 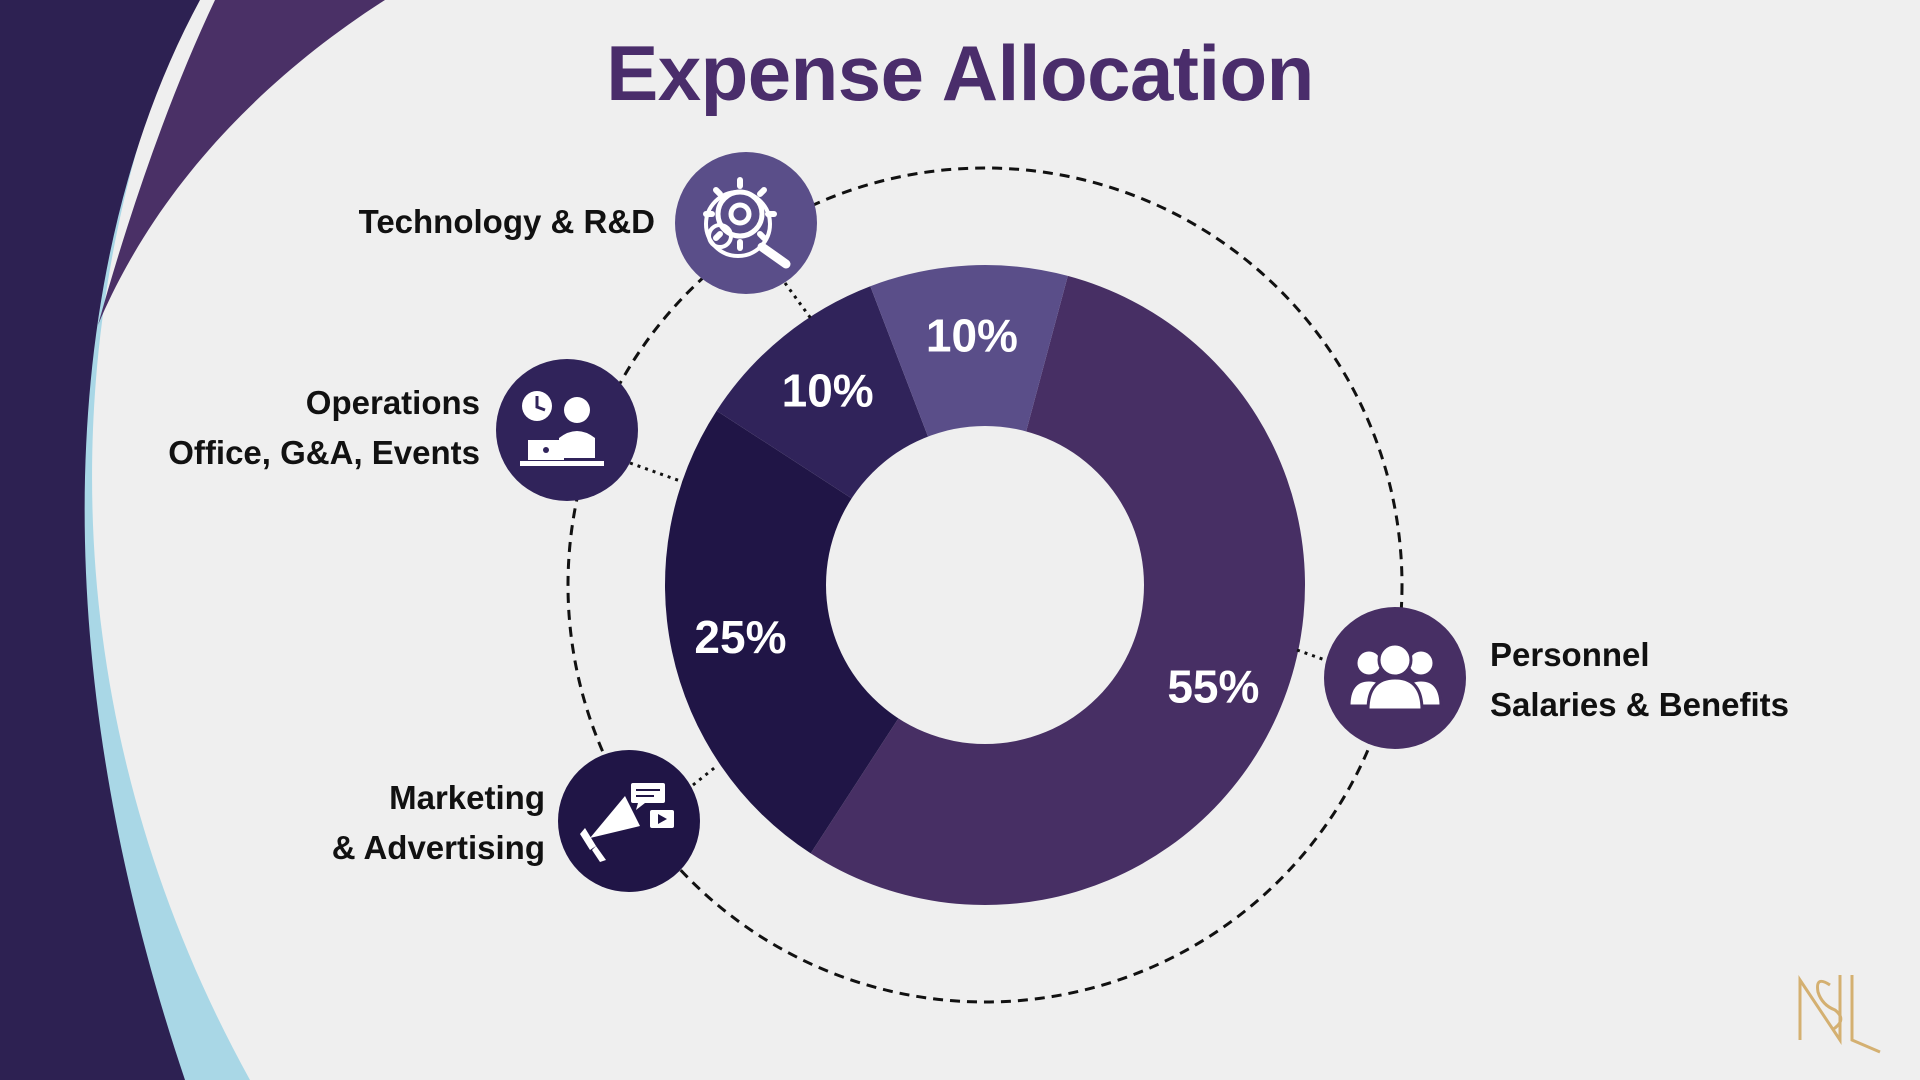 I want to click on megaphone-icon, so click(x=627, y=822).